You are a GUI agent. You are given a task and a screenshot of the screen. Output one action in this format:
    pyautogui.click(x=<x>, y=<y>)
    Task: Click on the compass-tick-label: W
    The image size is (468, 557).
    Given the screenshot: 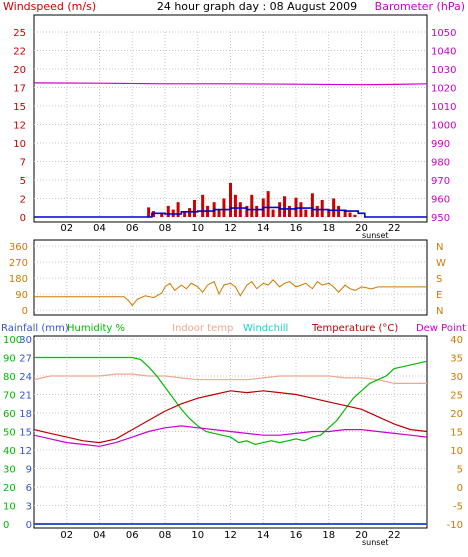 What is the action you would take?
    pyautogui.click(x=441, y=263)
    